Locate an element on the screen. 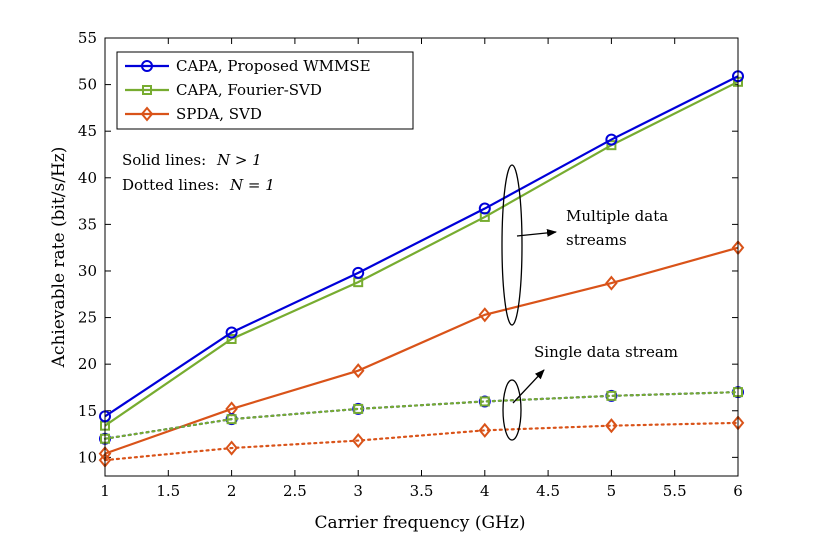  y-tick-label: 15 is located at coordinates (87, 411).